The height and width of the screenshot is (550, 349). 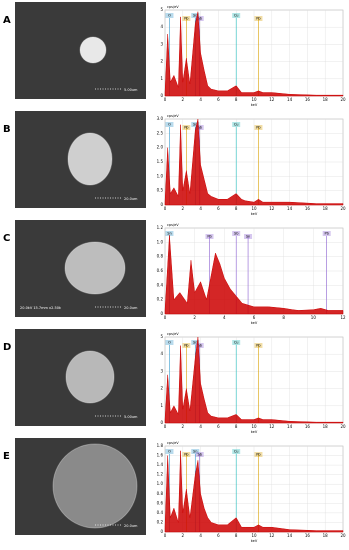 What do you see at coordinates (160, 464) in the screenshot?
I see `y-tick-label: 1.4` at bounding box center [160, 464].